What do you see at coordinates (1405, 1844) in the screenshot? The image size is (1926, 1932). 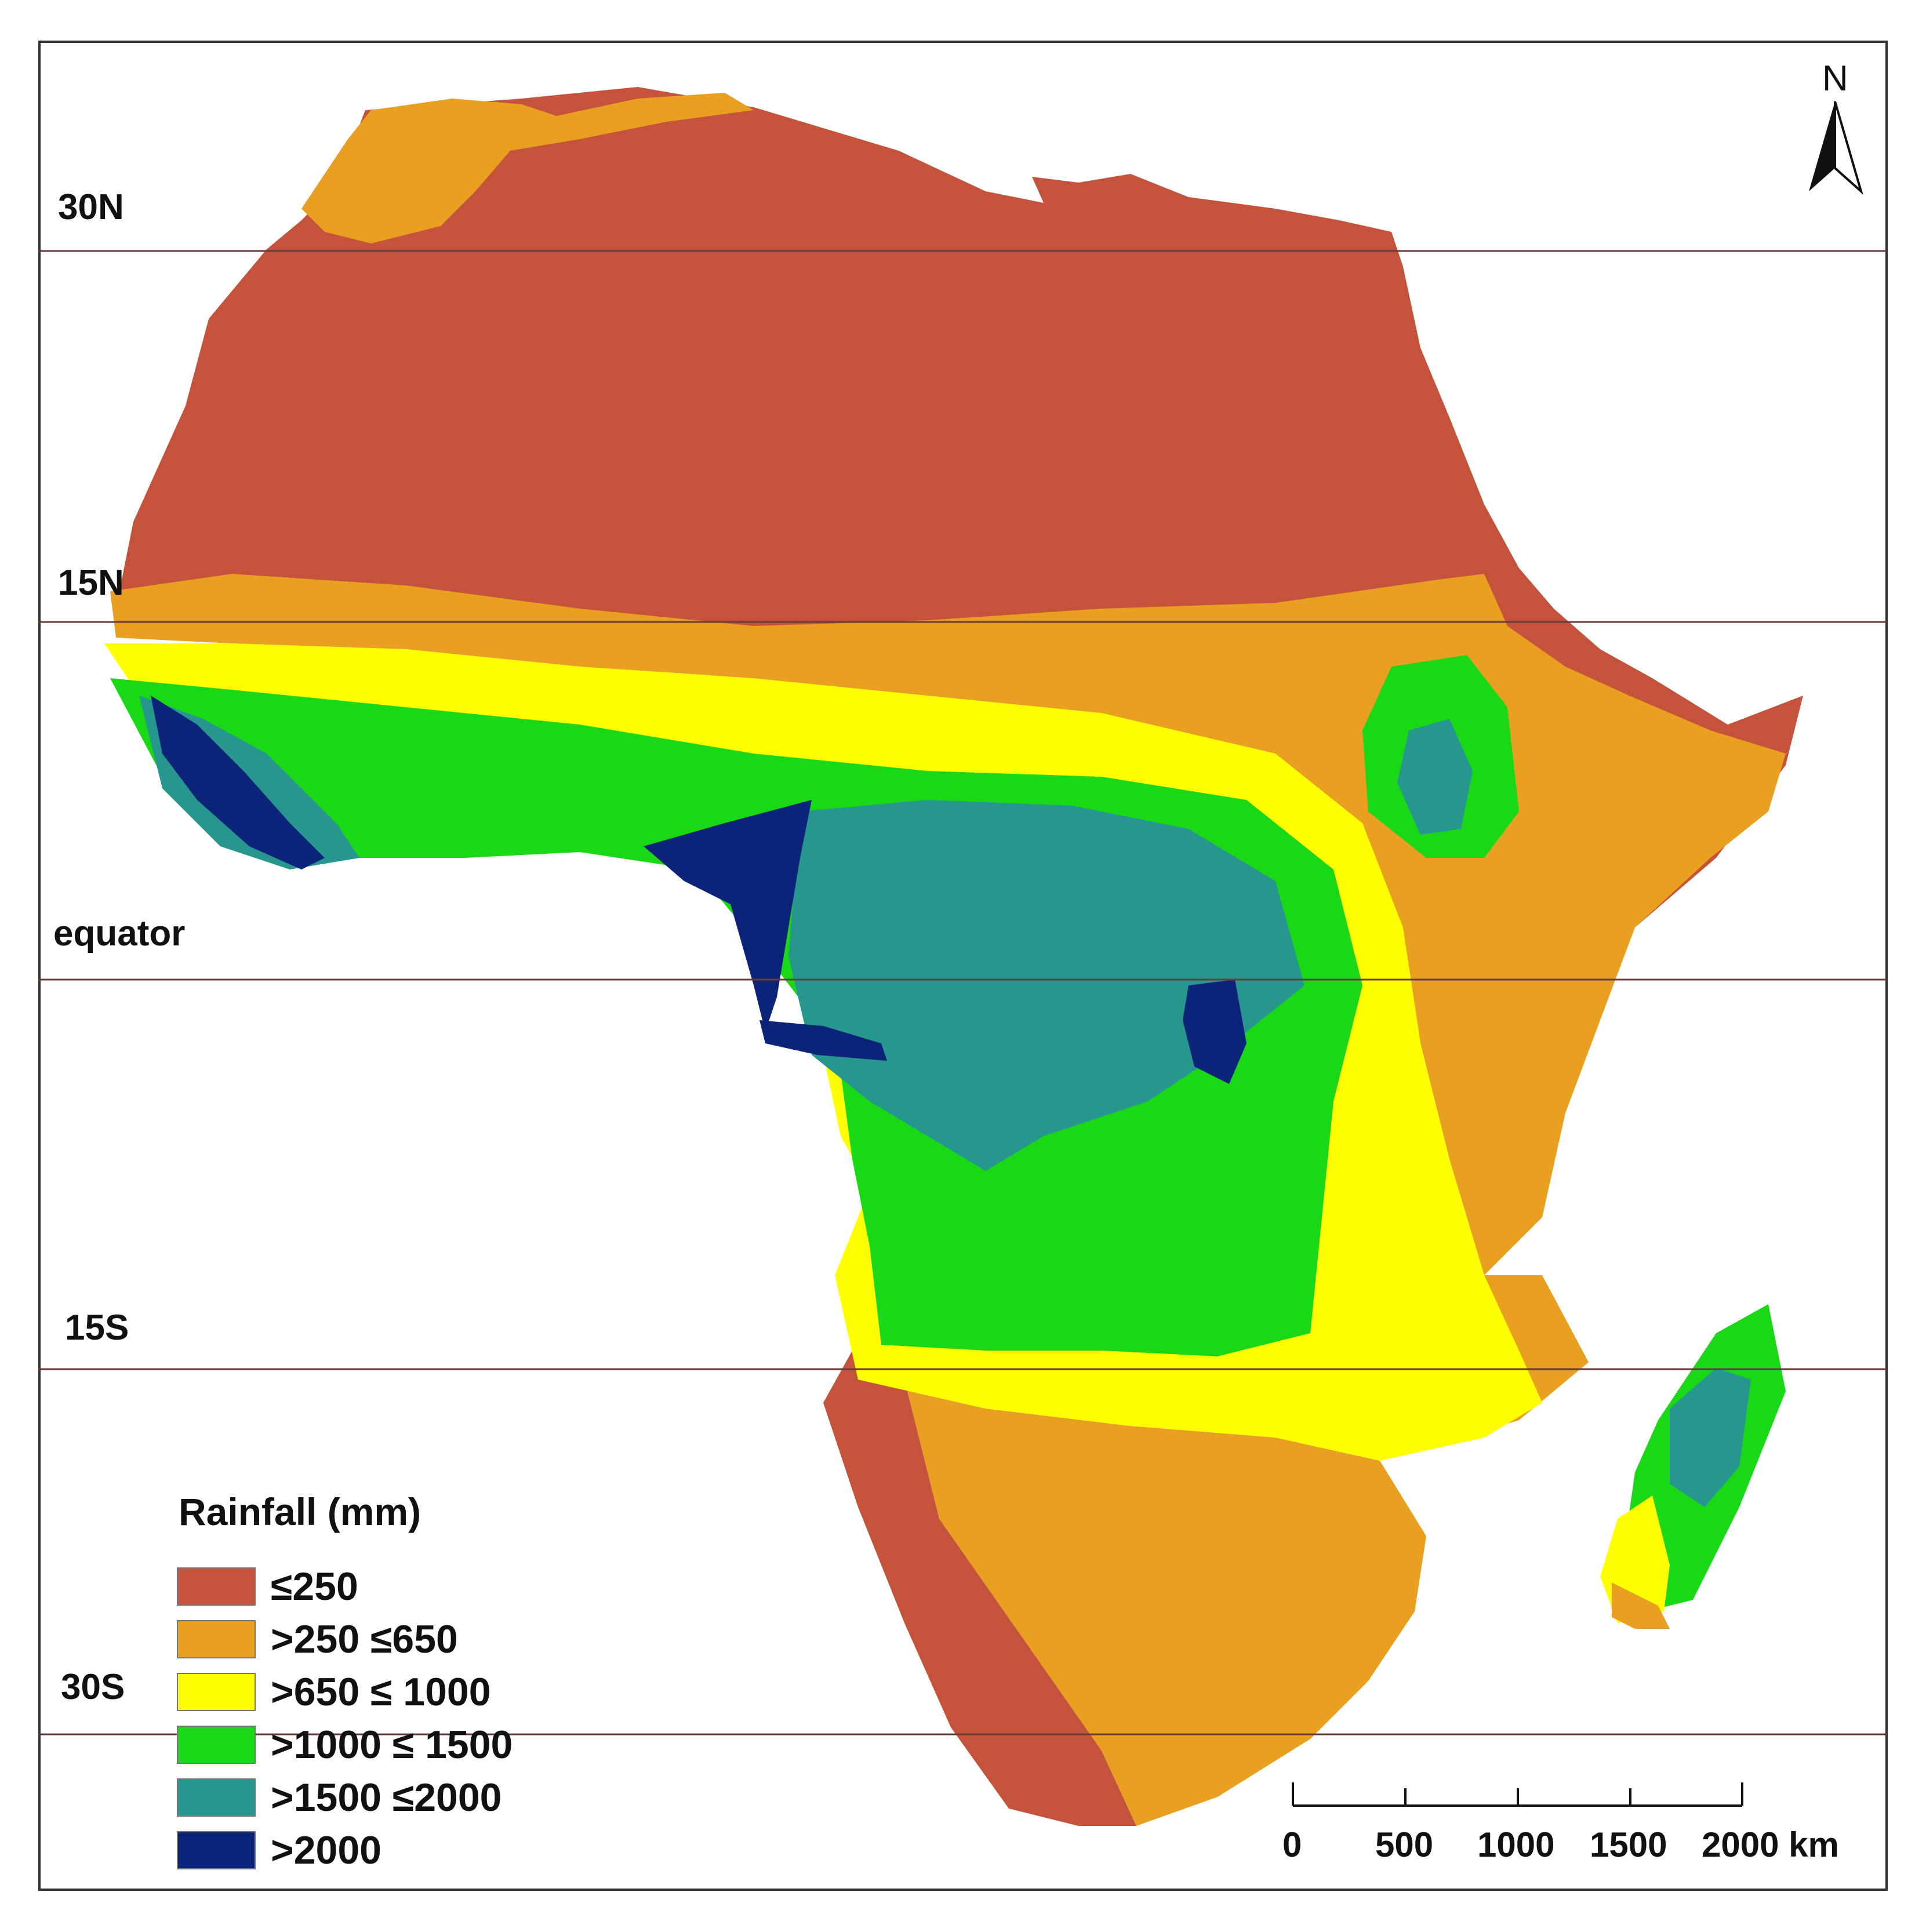 I see `scale-label-500: 500` at bounding box center [1405, 1844].